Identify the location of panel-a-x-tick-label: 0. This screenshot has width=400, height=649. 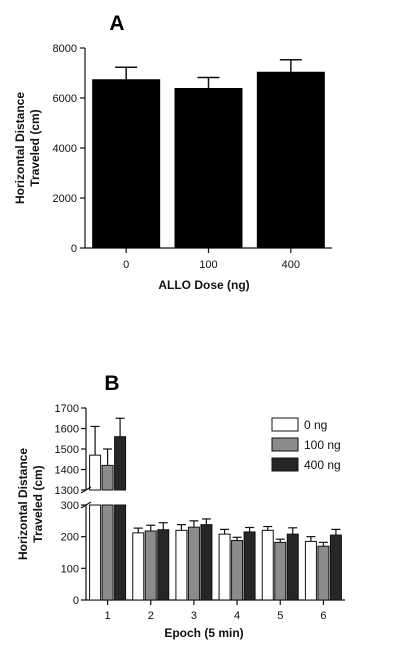
(126, 265).